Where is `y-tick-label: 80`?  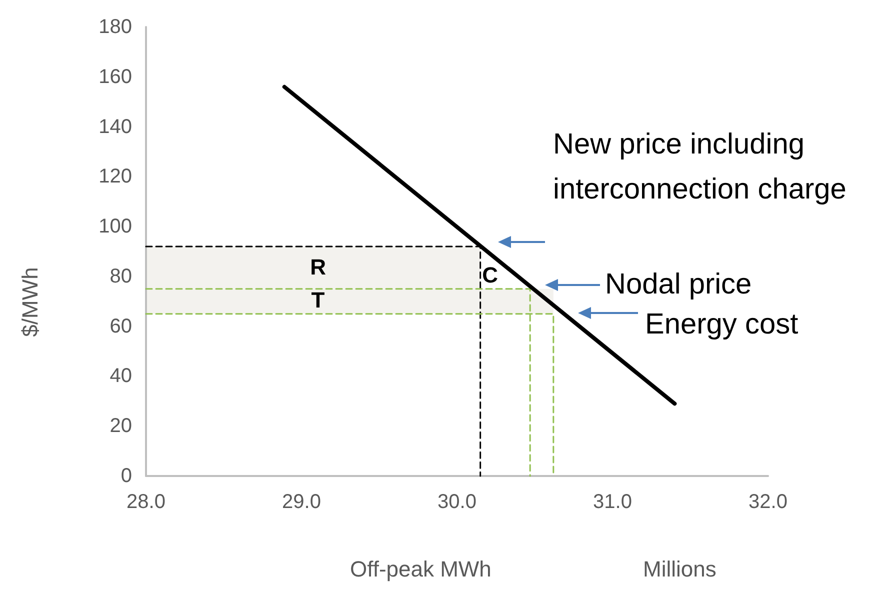 y-tick-label: 80 is located at coordinates (121, 276).